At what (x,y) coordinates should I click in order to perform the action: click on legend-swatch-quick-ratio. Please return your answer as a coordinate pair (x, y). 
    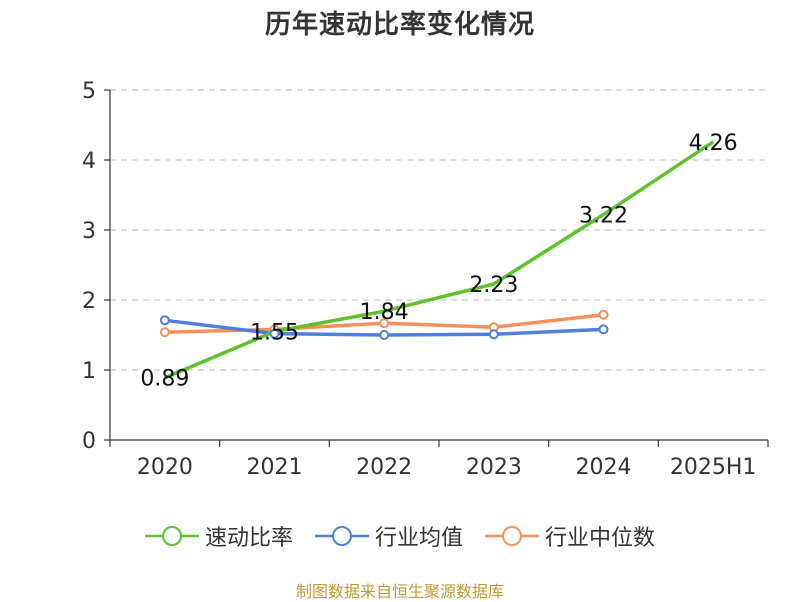
    Looking at the image, I should click on (171, 536).